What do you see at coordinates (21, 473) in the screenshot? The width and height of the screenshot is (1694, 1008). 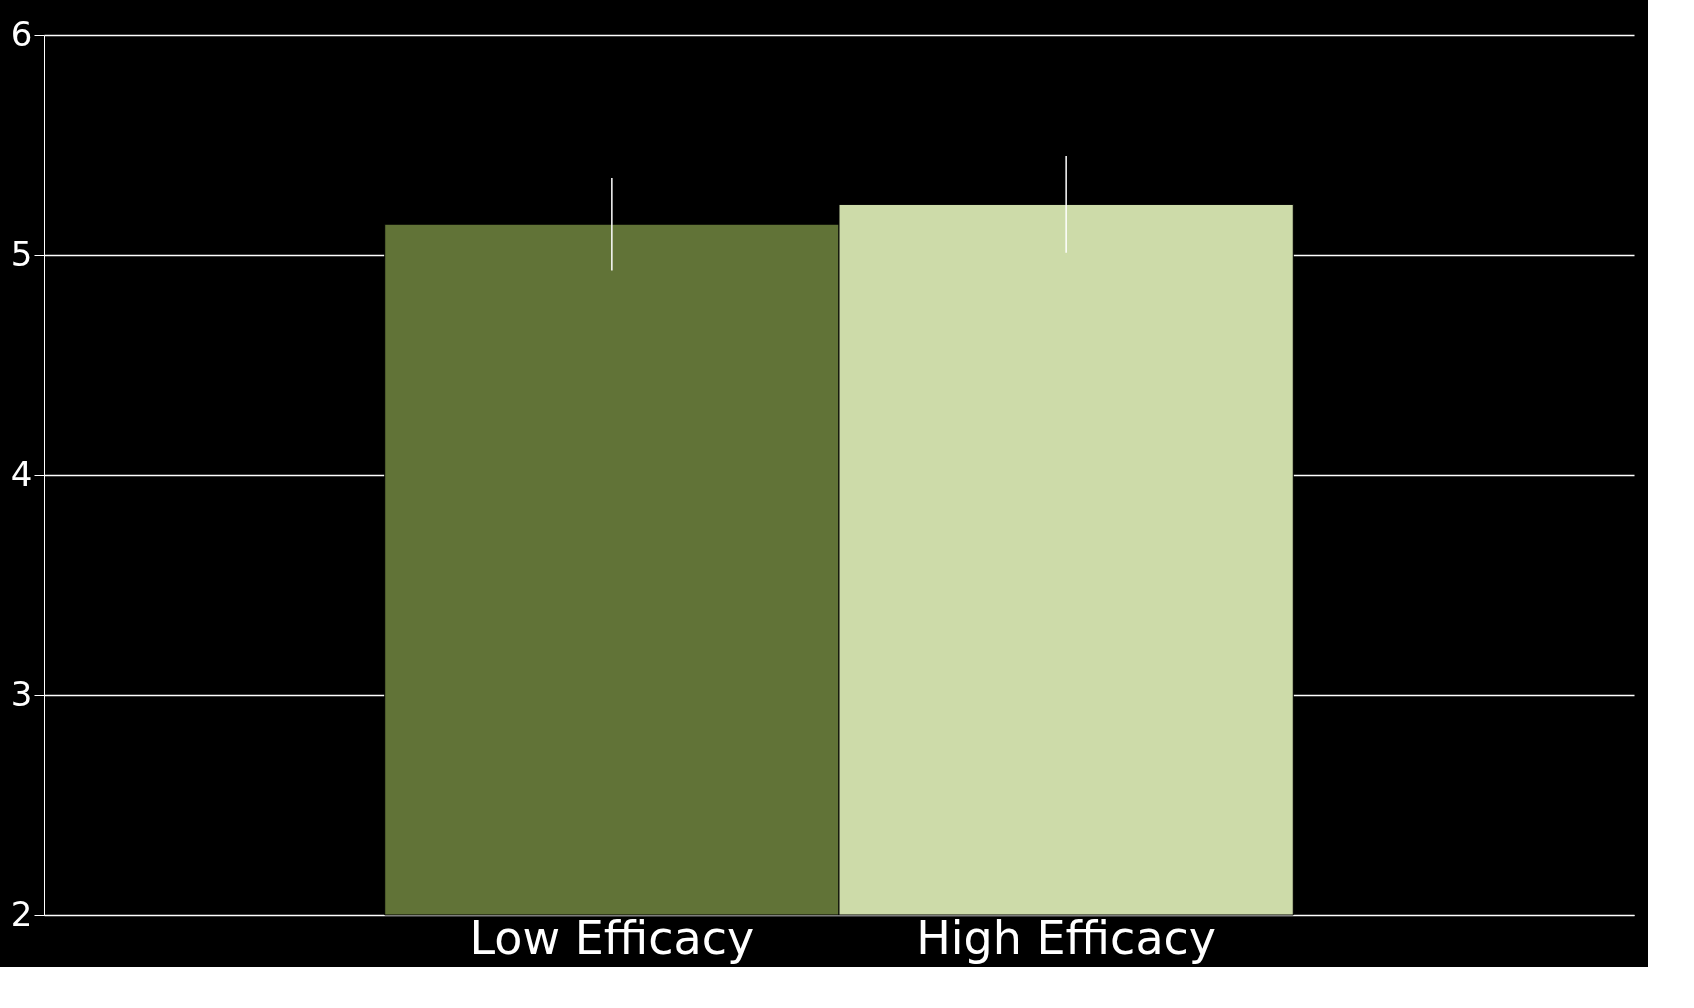 I see `y-tick-label: 4` at bounding box center [21, 473].